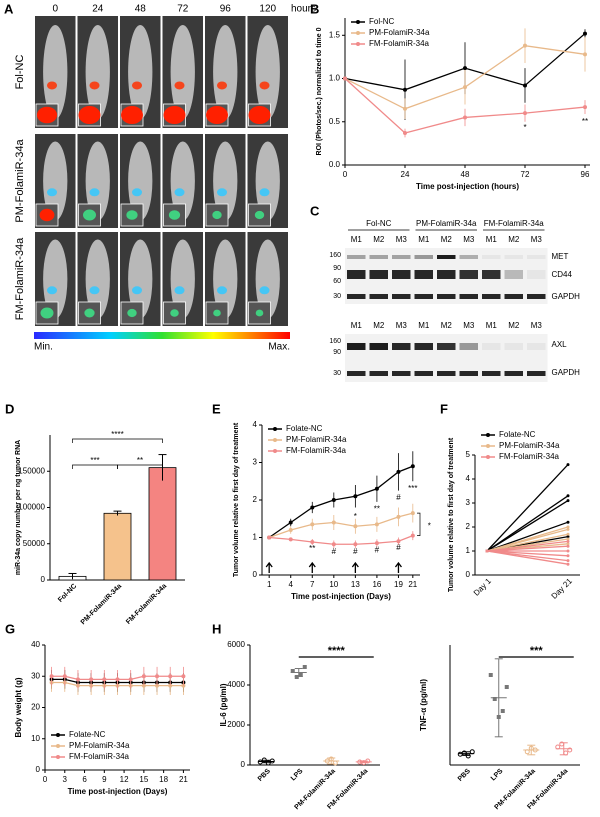 The height and width of the screenshot is (817, 600). What do you see at coordinates (236, 684) in the screenshot?
I see `y-tick-label: 4000` at bounding box center [236, 684].